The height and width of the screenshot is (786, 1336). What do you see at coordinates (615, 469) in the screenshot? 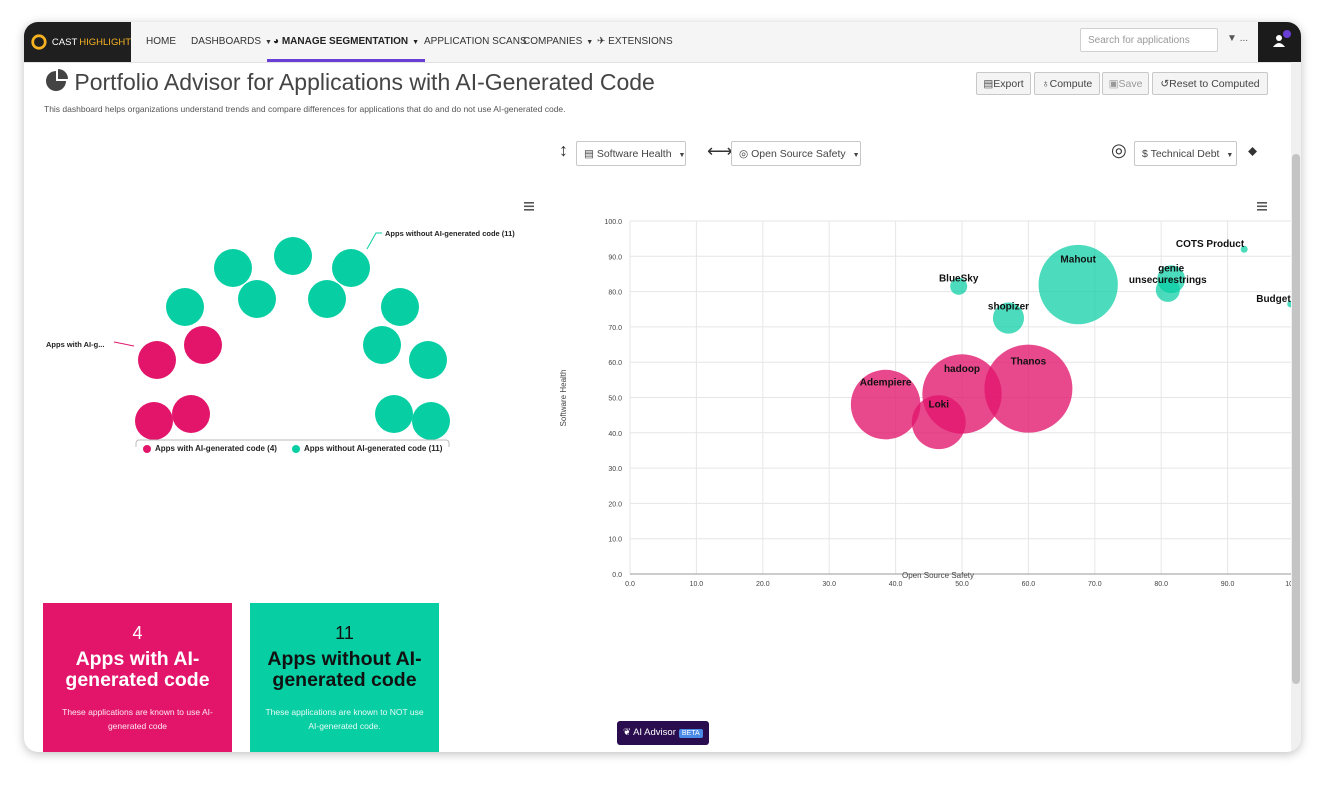
I see `y-tick-label: 30.0` at bounding box center [615, 469].